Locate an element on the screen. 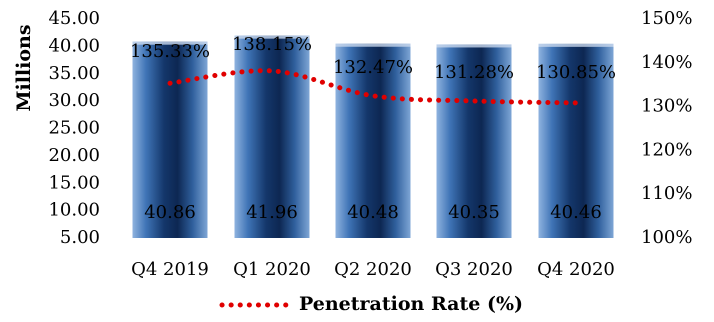 The image size is (714, 322). y2-tick-label: 120% is located at coordinates (666, 149).